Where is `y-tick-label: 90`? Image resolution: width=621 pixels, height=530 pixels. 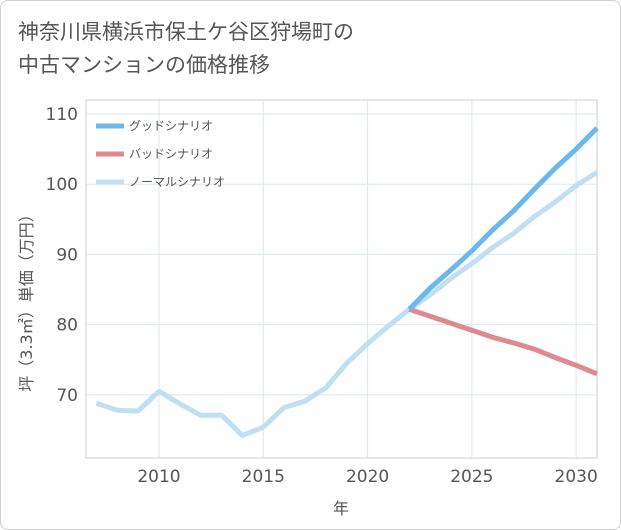
y-tick-label: 90 is located at coordinates (67, 255).